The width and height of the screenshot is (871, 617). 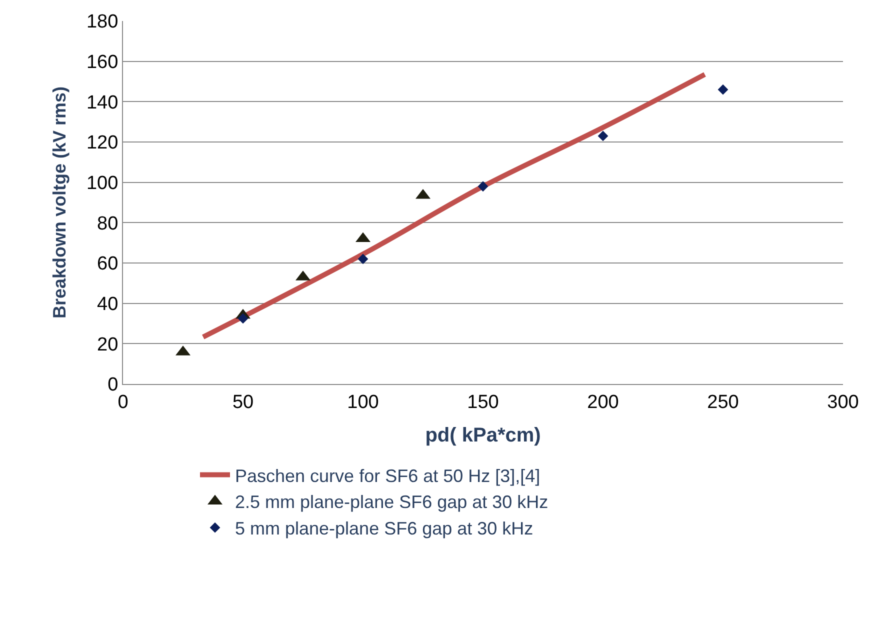 What do you see at coordinates (102, 22) in the screenshot?
I see `y-tick-label: 180` at bounding box center [102, 22].